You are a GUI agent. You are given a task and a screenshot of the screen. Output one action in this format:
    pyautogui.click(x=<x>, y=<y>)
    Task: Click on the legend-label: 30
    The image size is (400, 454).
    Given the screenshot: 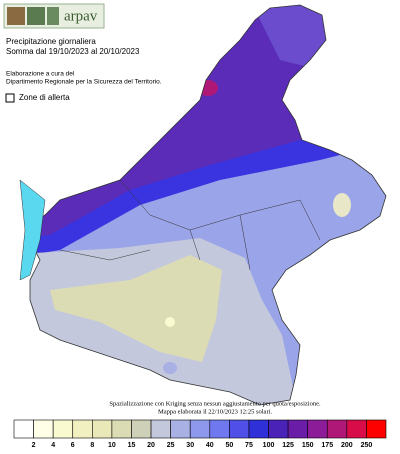 What is the action you would take?
    pyautogui.click(x=190, y=445)
    